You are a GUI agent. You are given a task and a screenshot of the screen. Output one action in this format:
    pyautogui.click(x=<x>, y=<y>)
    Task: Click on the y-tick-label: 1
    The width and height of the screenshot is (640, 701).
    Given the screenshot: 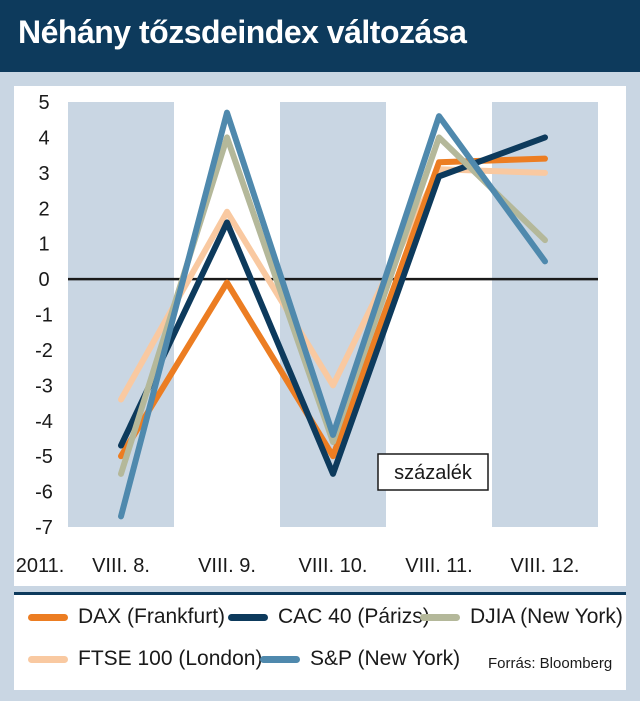 What is the action you would take?
    pyautogui.click(x=43, y=245)
    